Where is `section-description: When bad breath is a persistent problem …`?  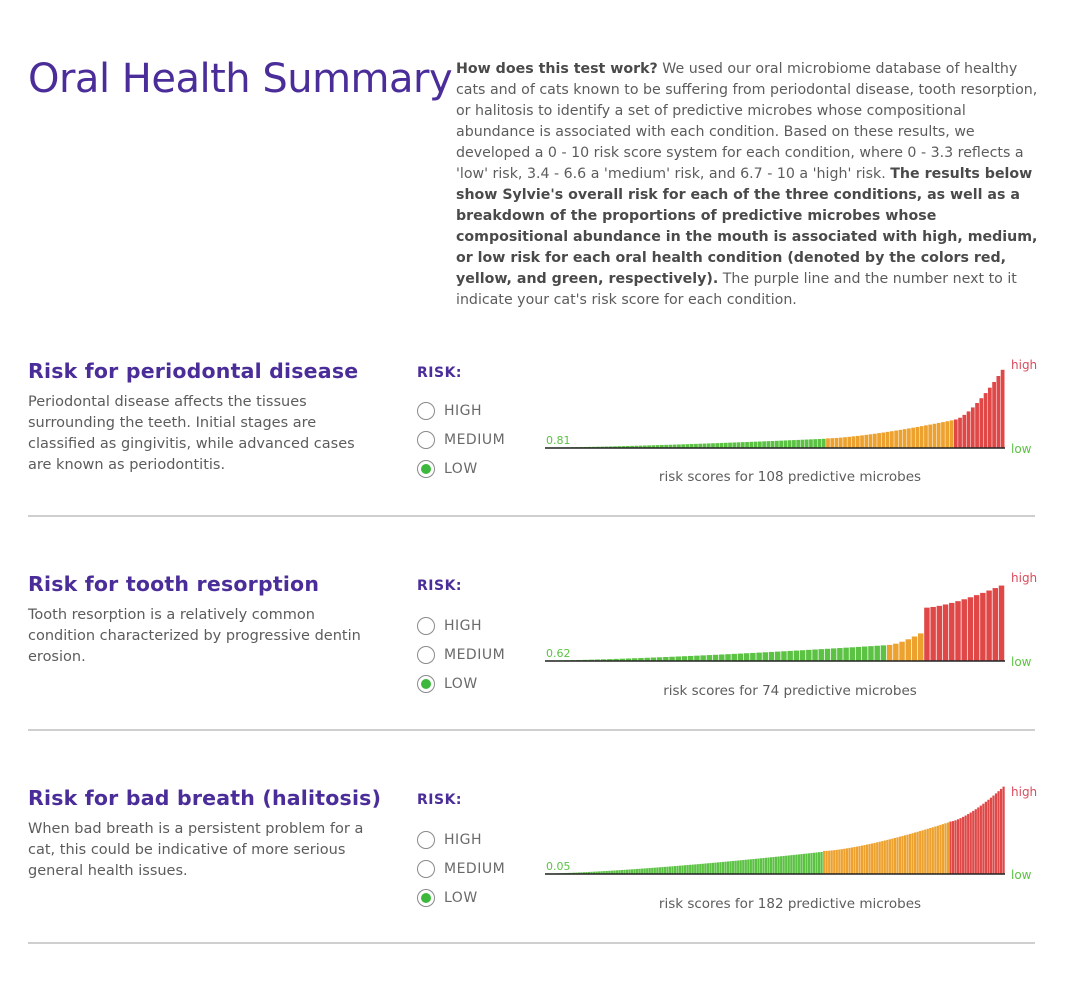
section-description: When bad breath is a persistent problem … is located at coordinates (196, 850).